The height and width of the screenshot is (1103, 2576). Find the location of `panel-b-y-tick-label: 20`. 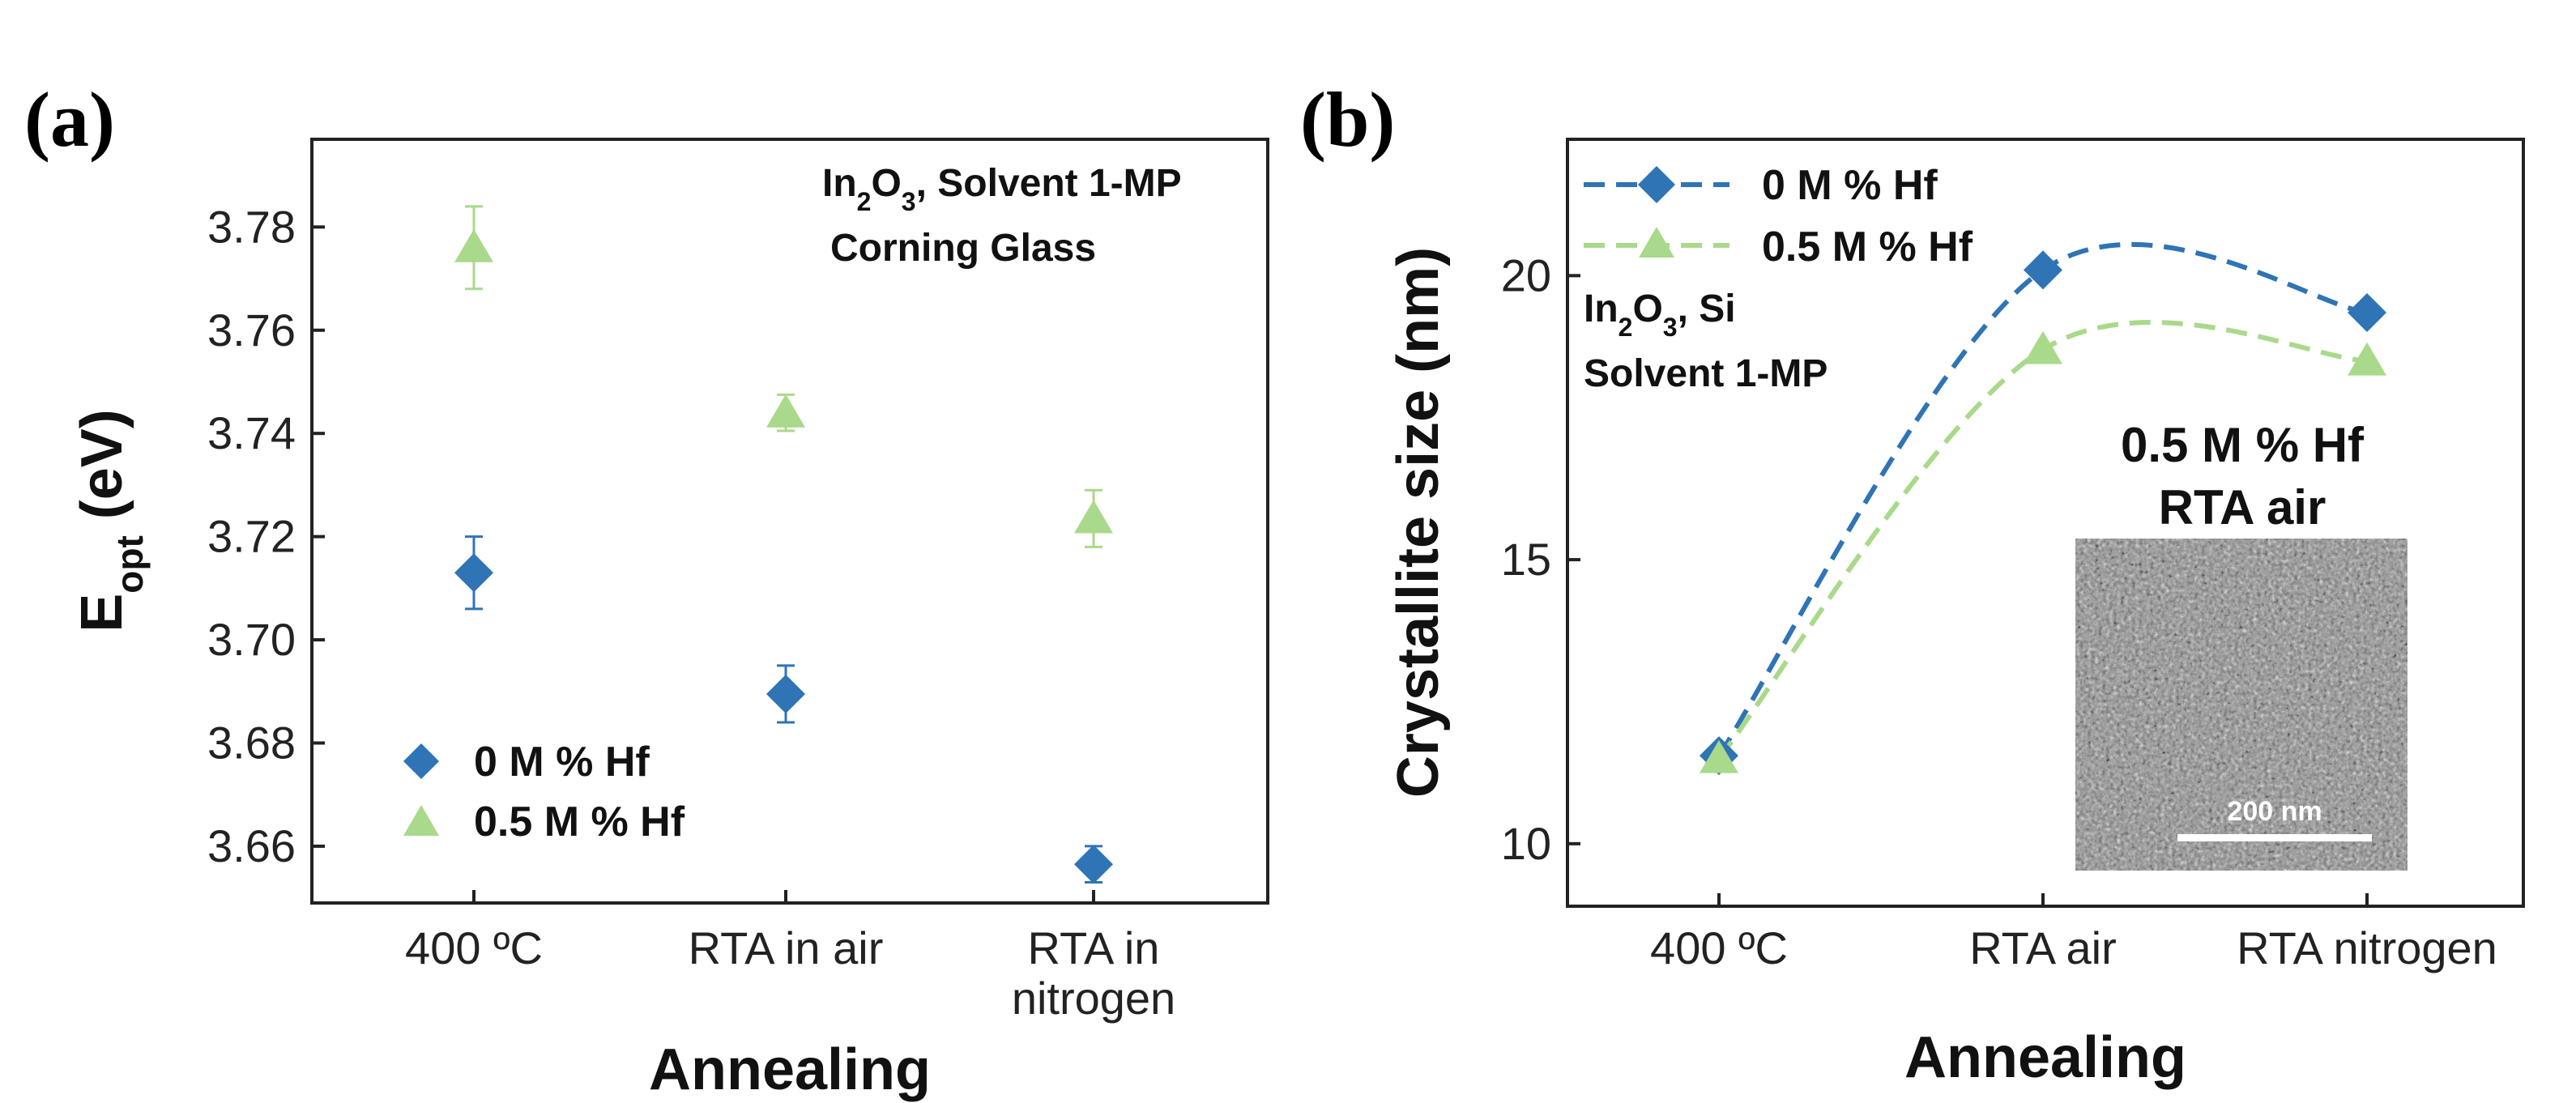

panel-b-y-tick-label: 20 is located at coordinates (1526, 274).